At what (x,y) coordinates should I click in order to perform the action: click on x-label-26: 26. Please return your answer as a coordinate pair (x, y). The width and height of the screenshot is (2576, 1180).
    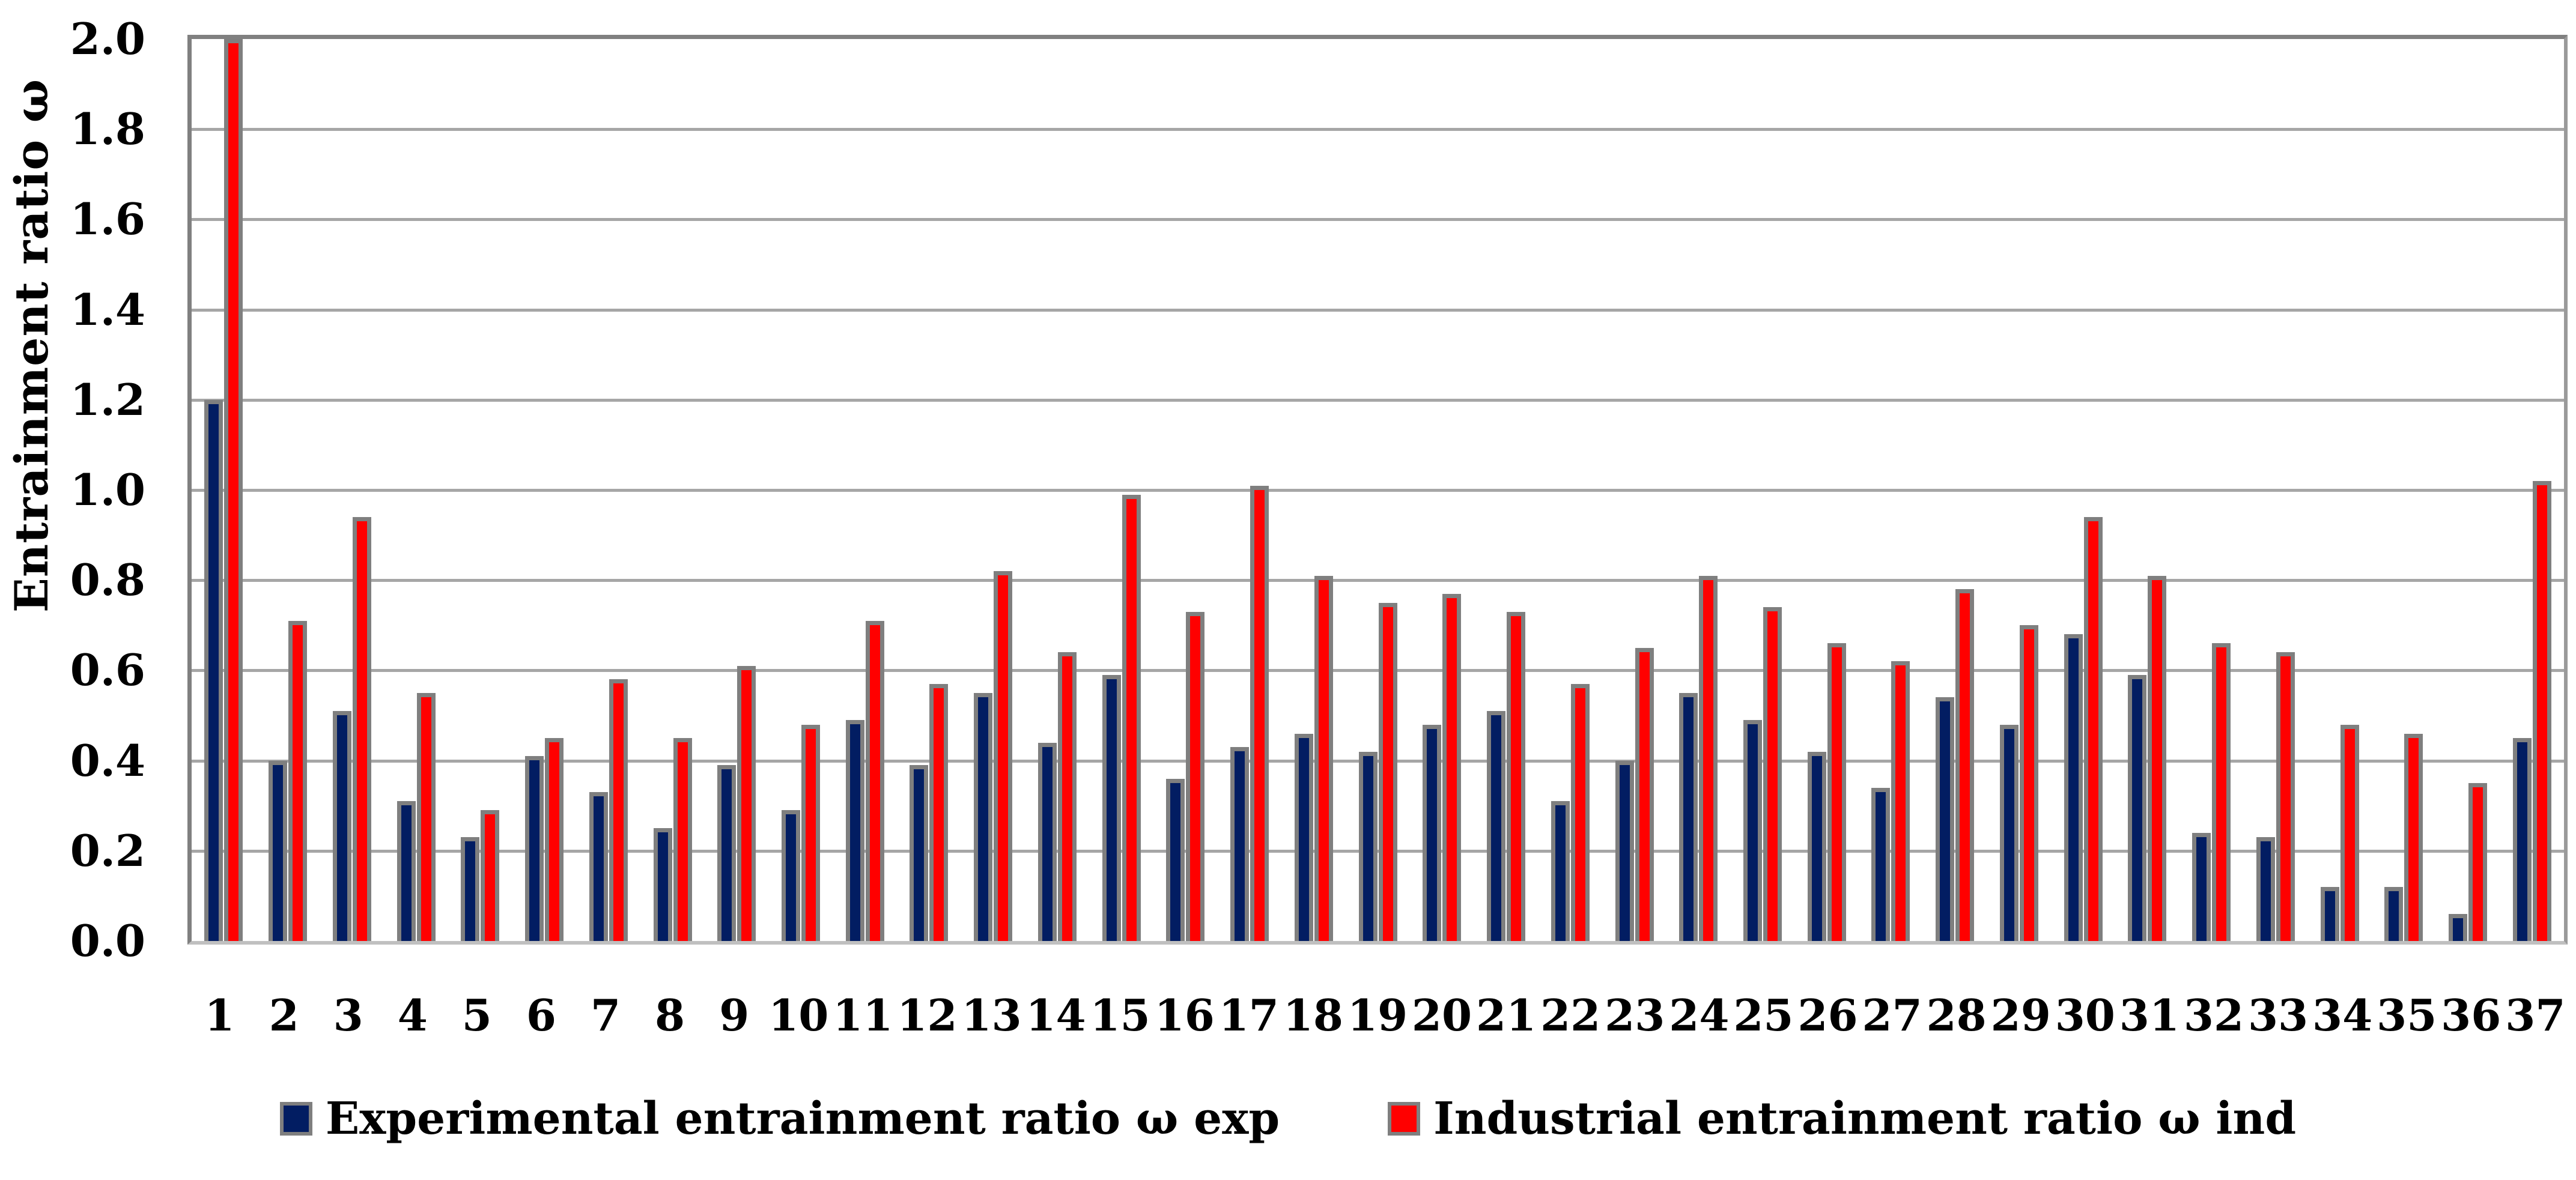
    Looking at the image, I should click on (1828, 1016).